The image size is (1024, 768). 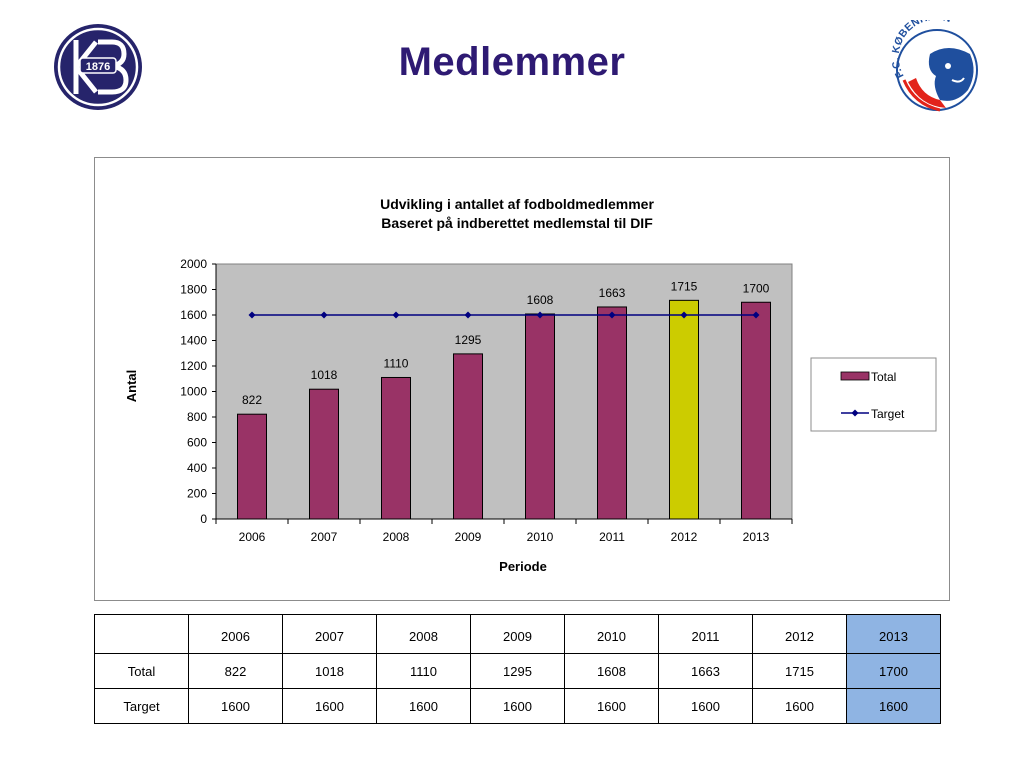 What do you see at coordinates (197, 417) in the screenshot?
I see `y-tick-label: 800` at bounding box center [197, 417].